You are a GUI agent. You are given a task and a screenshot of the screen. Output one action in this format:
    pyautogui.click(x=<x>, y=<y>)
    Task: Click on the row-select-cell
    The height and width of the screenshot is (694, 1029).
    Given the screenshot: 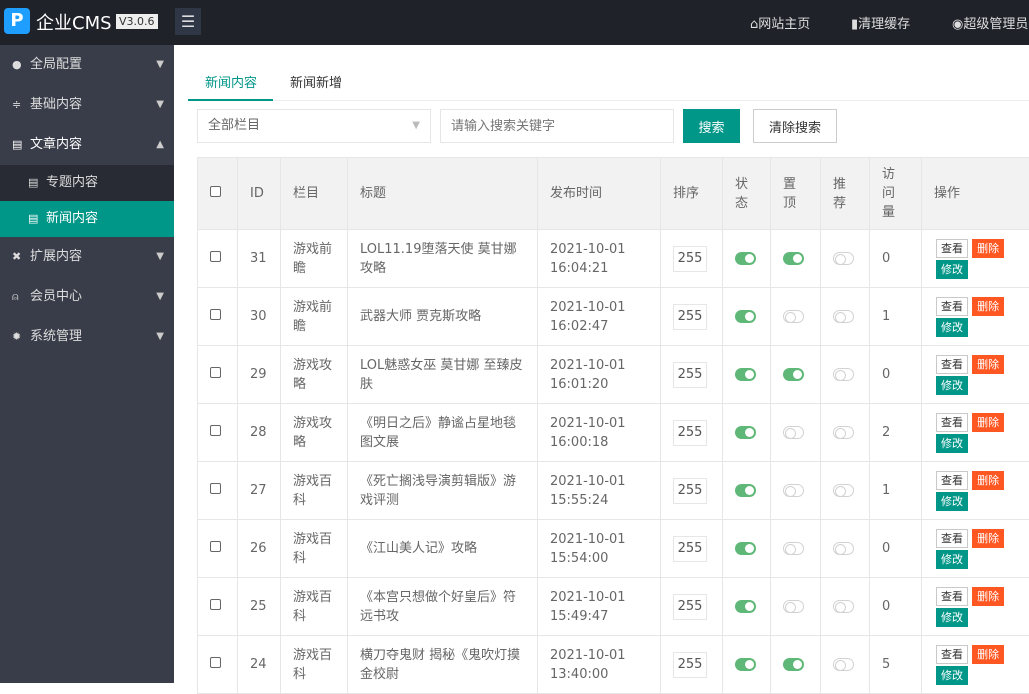 What is the action you would take?
    pyautogui.click(x=218, y=317)
    